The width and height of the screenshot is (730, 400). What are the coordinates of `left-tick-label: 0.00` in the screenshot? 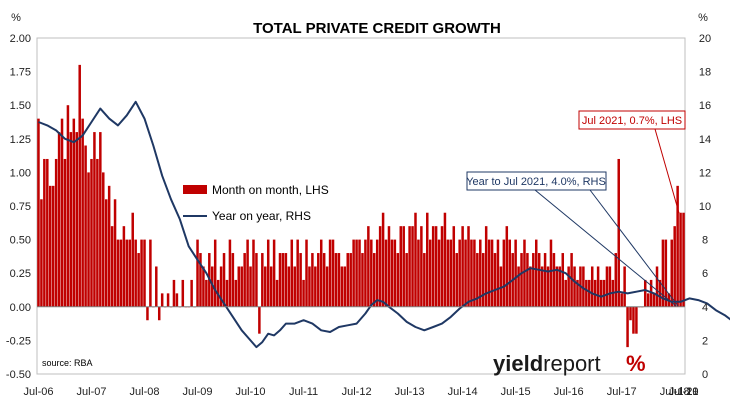 It's located at (20, 308).